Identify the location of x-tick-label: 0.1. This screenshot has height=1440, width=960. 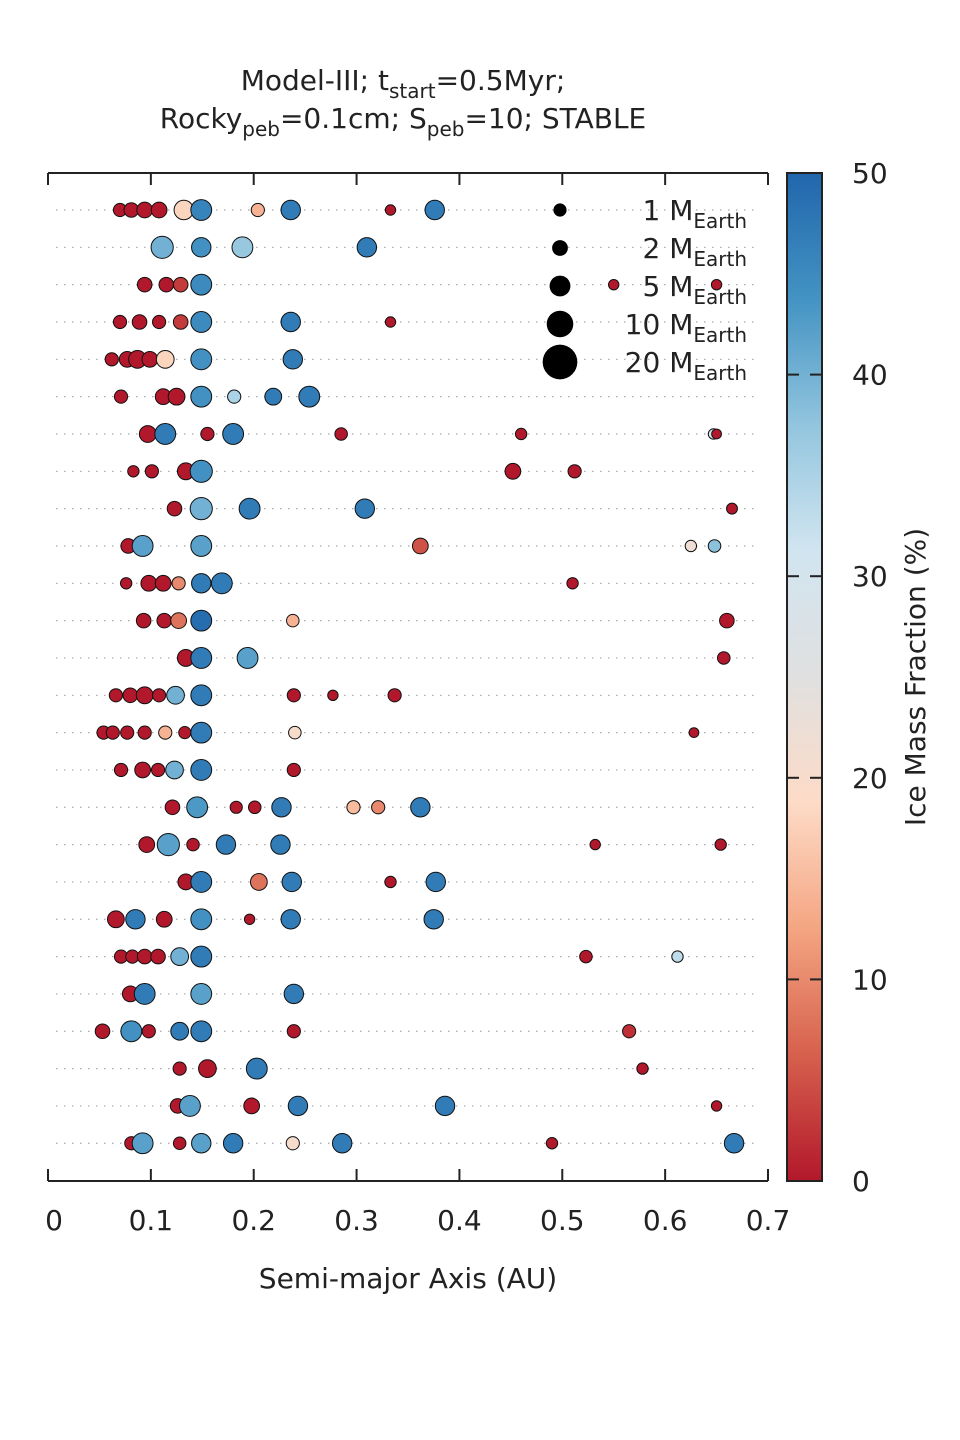
(151, 1220).